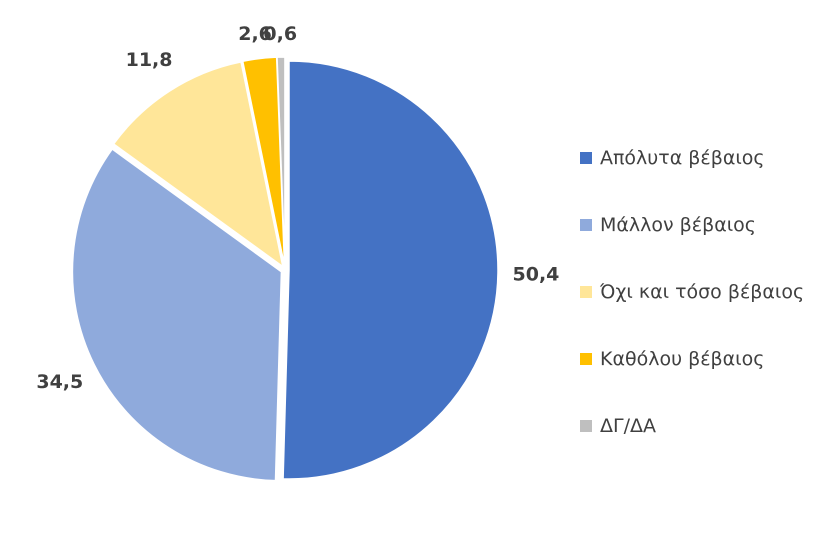 The height and width of the screenshot is (540, 820). I want to click on legend-item: Μάλλον βέβαιος, so click(692, 224).